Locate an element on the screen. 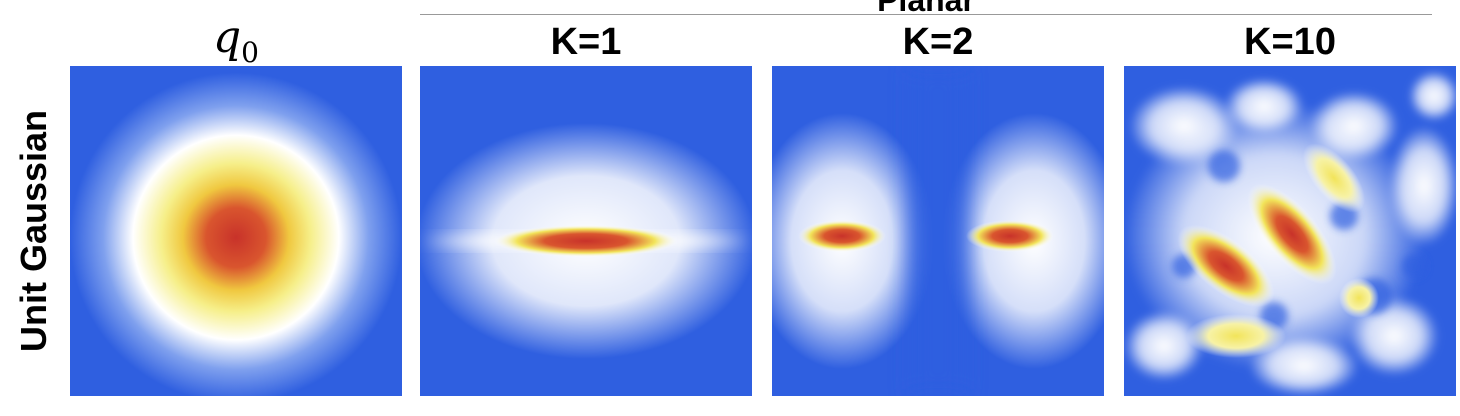 This screenshot has width=1460, height=416. group-title: Planar is located at coordinates (926, 9).